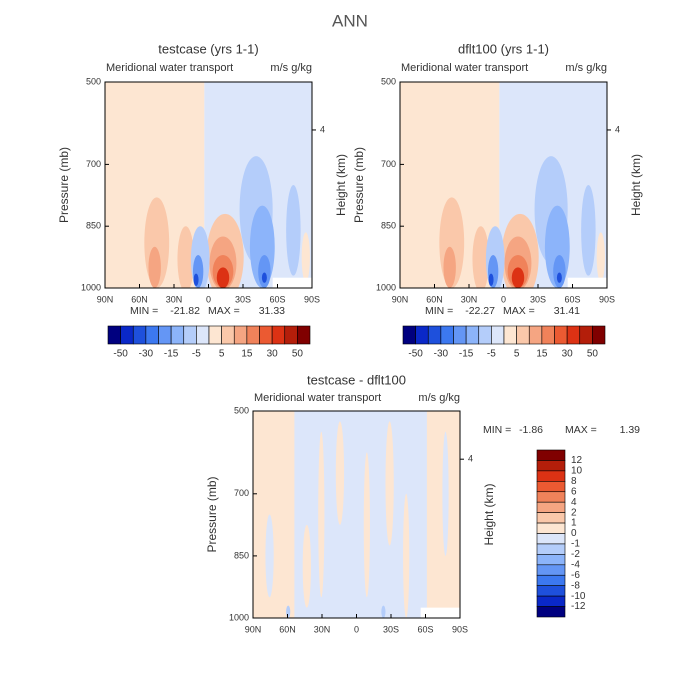 The width and height of the screenshot is (700, 700). I want to click on y-axis-title: Pressure (mb), so click(64, 185).